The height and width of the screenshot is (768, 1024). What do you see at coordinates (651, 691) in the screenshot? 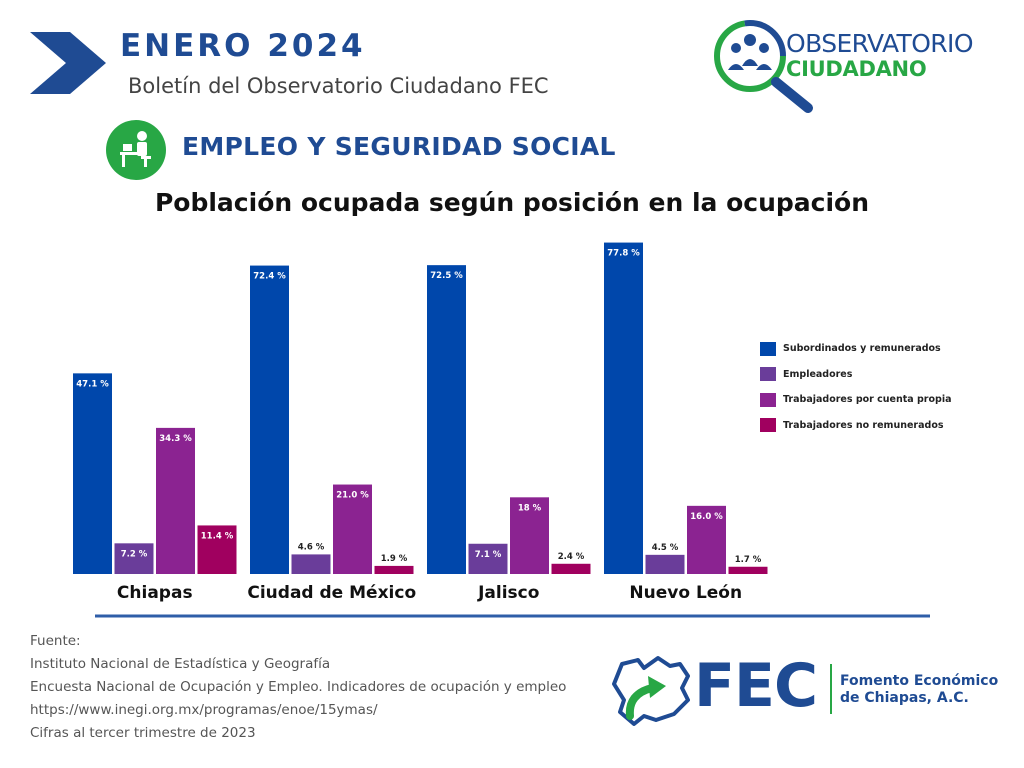
I see `chiapas-map-arrow-icon` at bounding box center [651, 691].